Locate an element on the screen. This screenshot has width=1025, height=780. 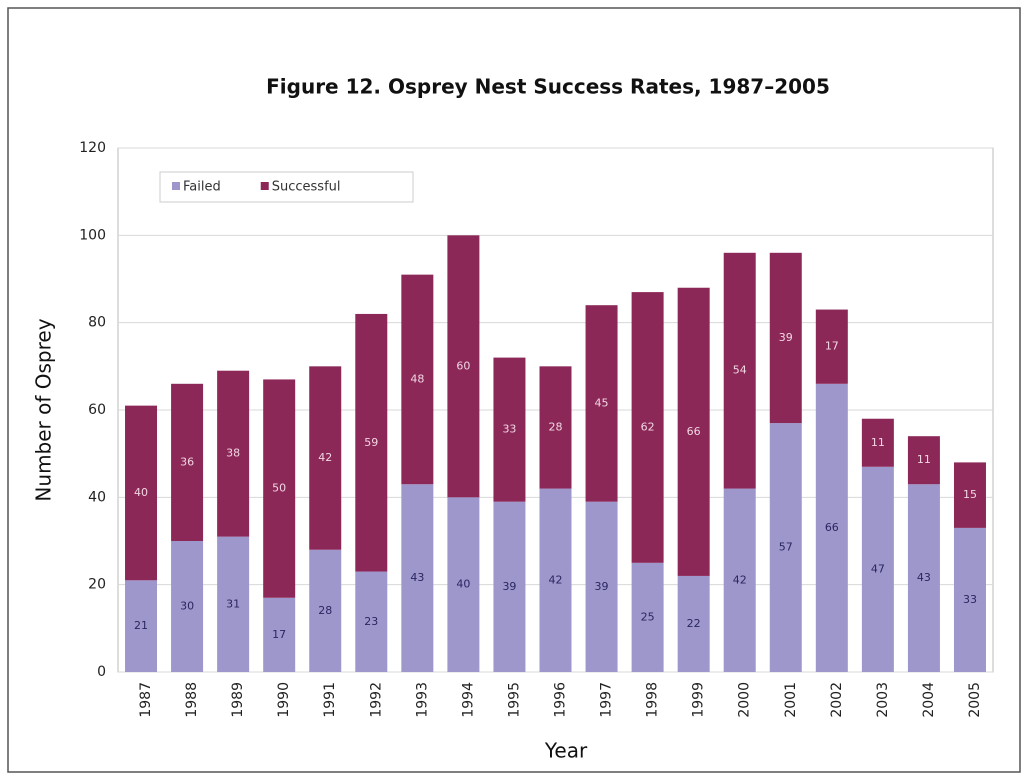
value-label: 47 is located at coordinates (878, 568).